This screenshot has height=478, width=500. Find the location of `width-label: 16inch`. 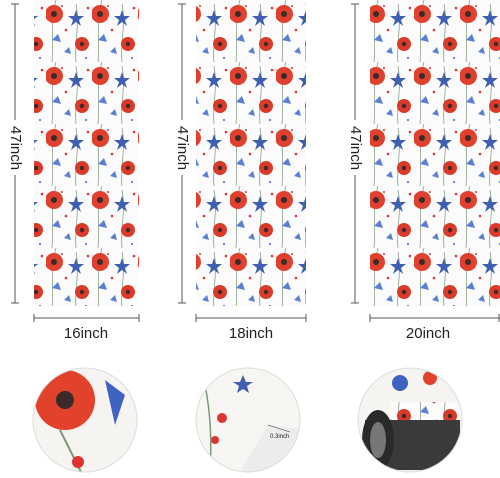

width-label: 16inch is located at coordinates (86, 333).